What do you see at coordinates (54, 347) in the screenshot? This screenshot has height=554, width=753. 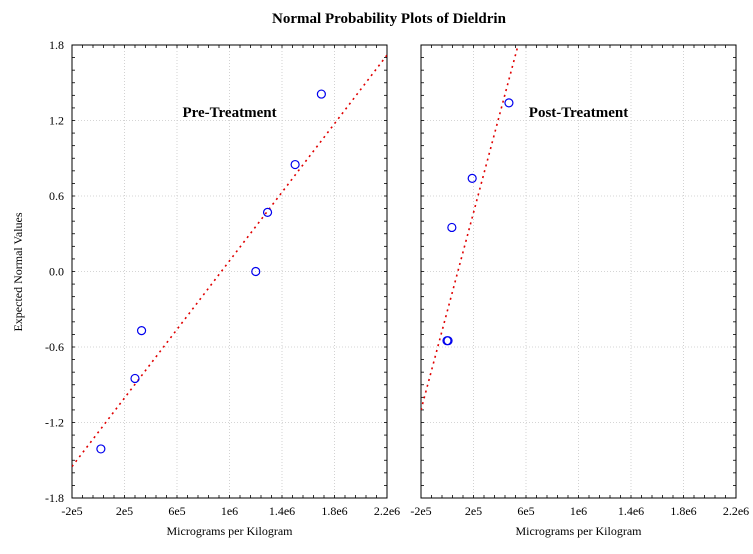 I see `y-tick-label: -0.6` at bounding box center [54, 347].